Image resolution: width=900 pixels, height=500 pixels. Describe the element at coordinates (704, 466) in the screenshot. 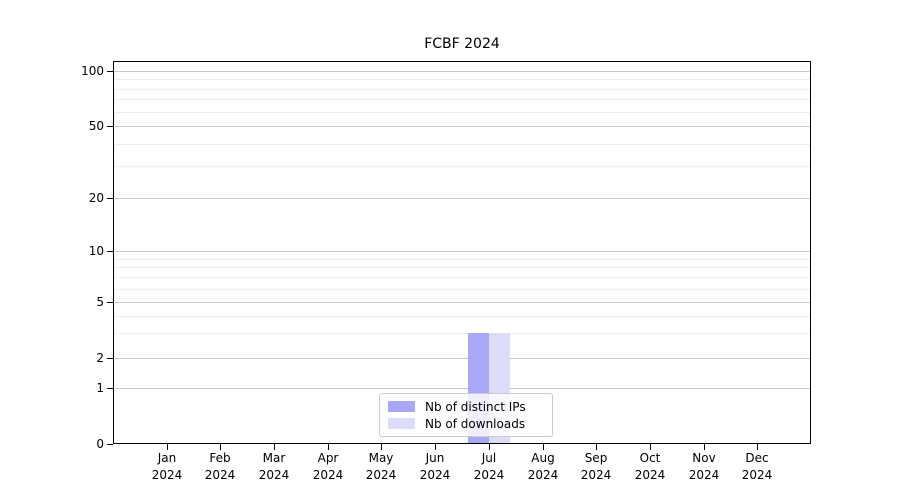

I see `x-tick-label: Nov 2024` at that location.